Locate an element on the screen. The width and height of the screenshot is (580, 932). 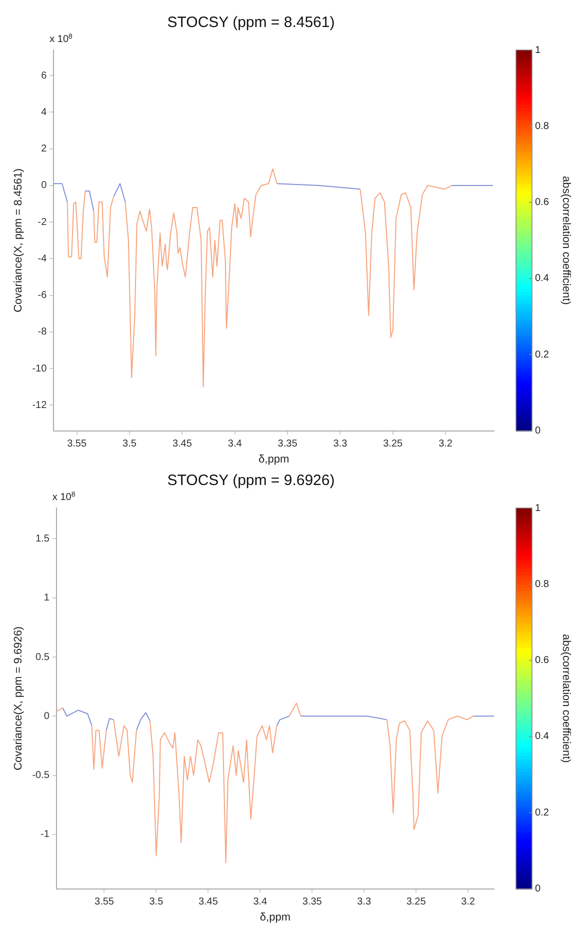
y-axis-title: Covariance(X, ppm = 9.6926) is located at coordinates (18, 698).